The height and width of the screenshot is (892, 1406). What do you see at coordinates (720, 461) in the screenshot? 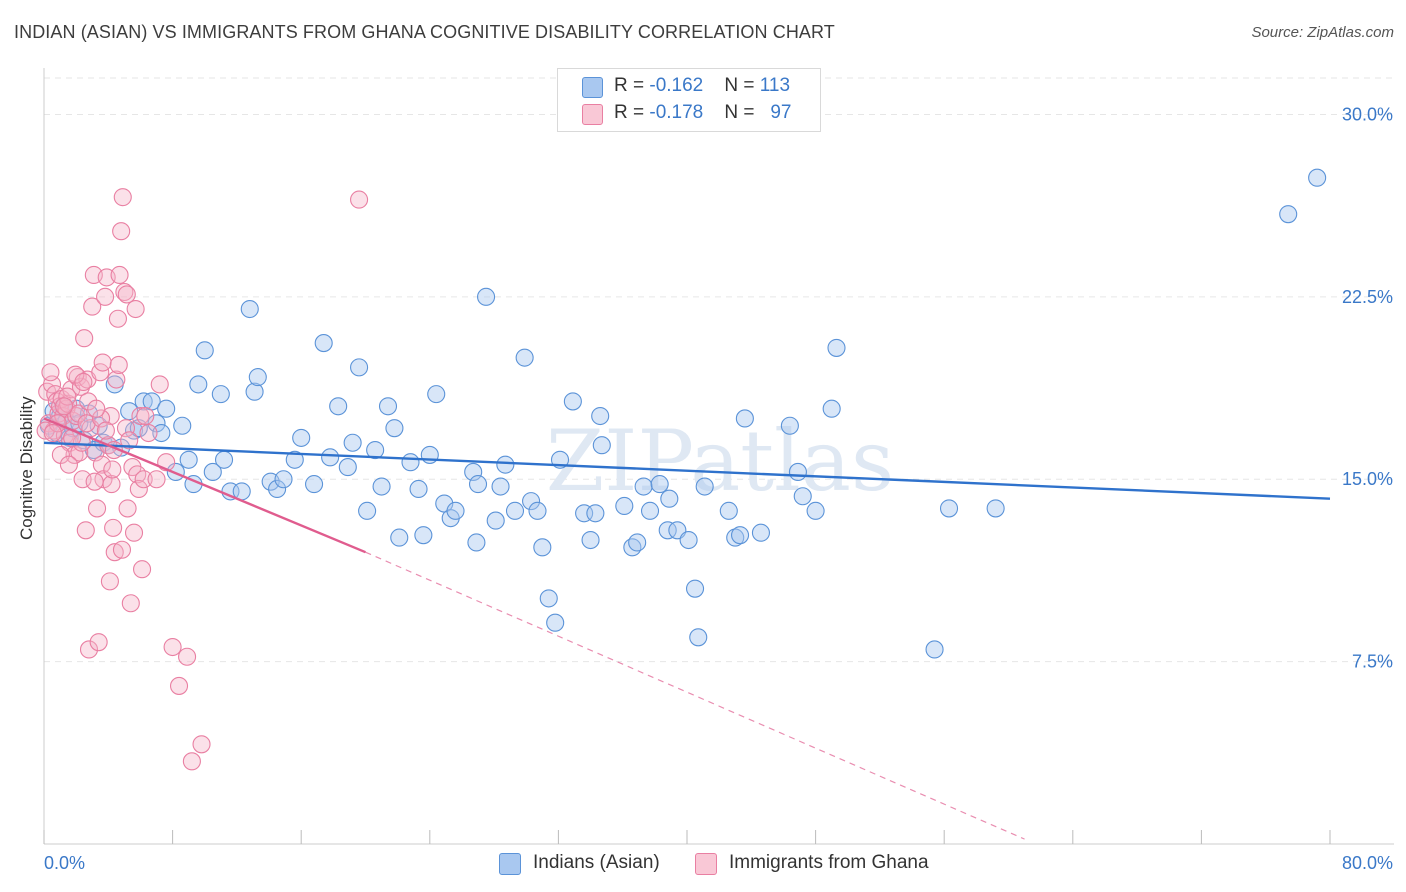
I see `watermark: ZIPatlas` at bounding box center [720, 461].